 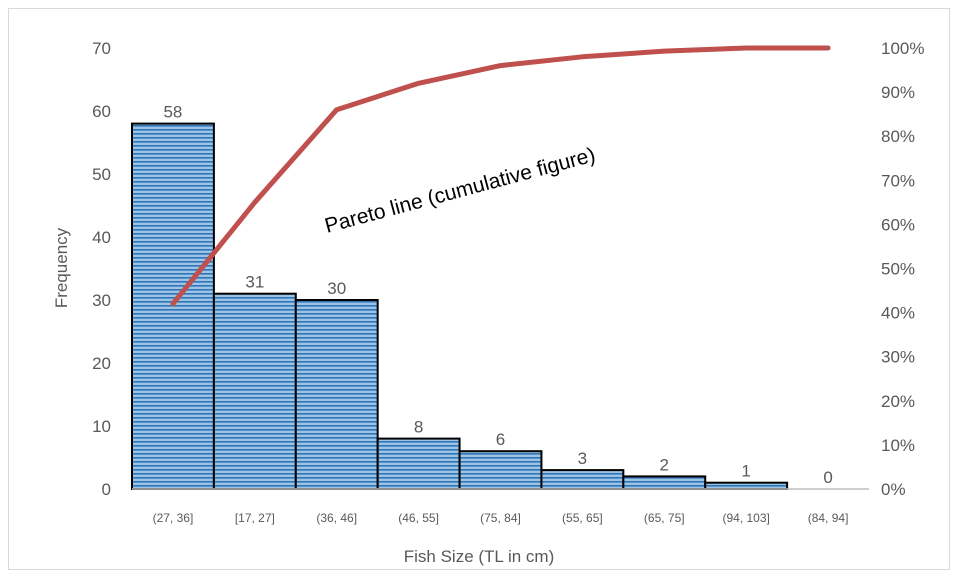 I want to click on y2-tick-label: 80%, so click(x=898, y=136).